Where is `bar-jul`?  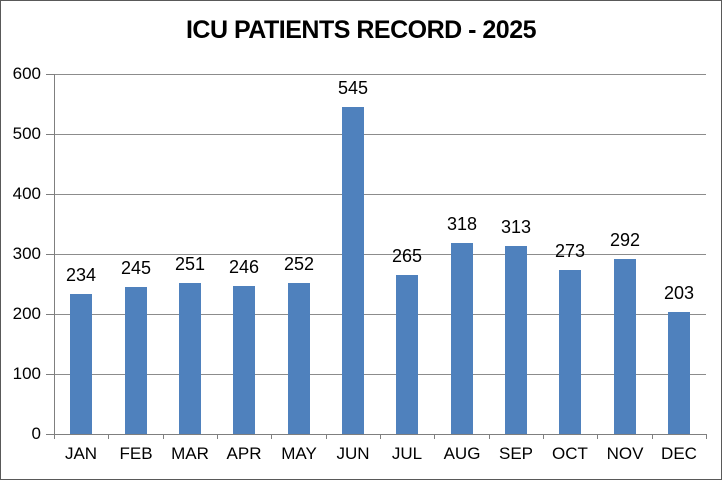 bar-jul is located at coordinates (407, 354).